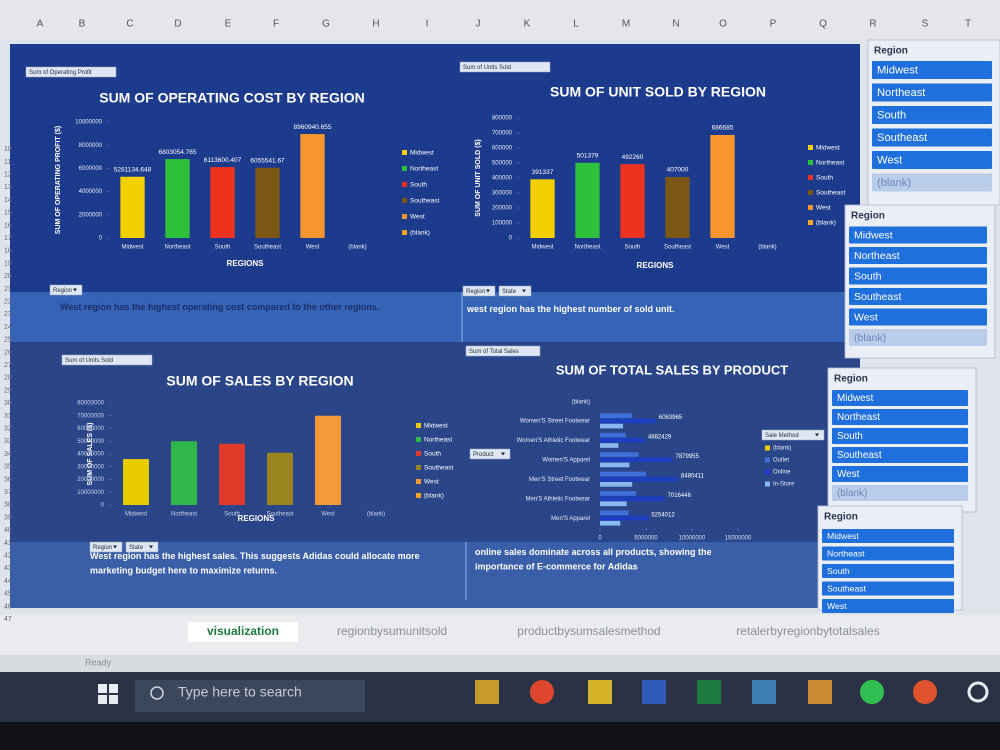 Image resolution: width=1000 pixels, height=750 pixels. I want to click on column-header: C, so click(129, 24).